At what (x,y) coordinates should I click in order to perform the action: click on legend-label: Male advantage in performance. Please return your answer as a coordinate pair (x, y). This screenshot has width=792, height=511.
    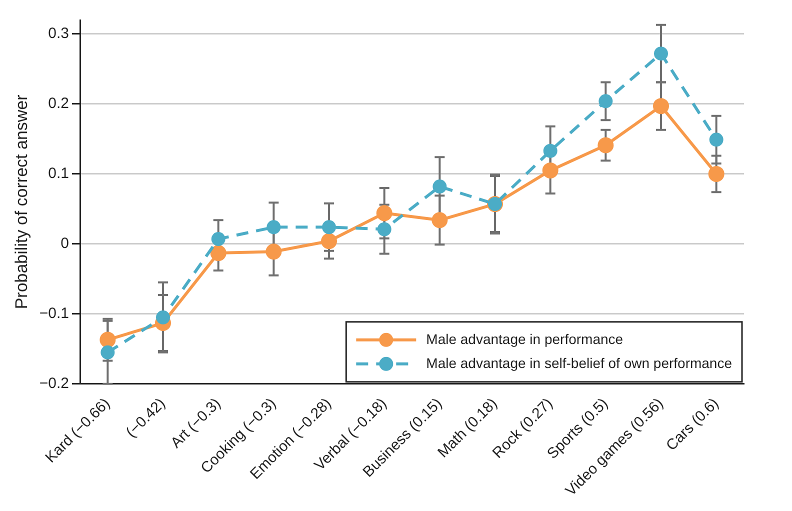
    Looking at the image, I should click on (525, 338).